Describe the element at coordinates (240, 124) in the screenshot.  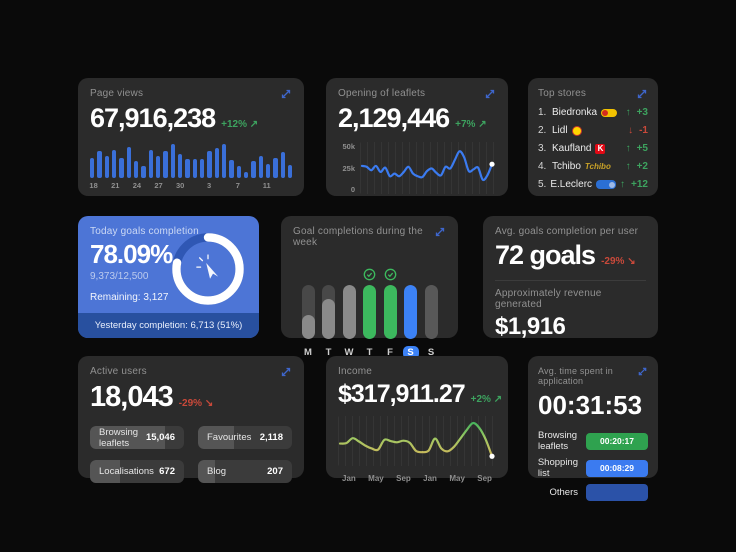
I see `page-views-delta: +12% ↗` at that location.